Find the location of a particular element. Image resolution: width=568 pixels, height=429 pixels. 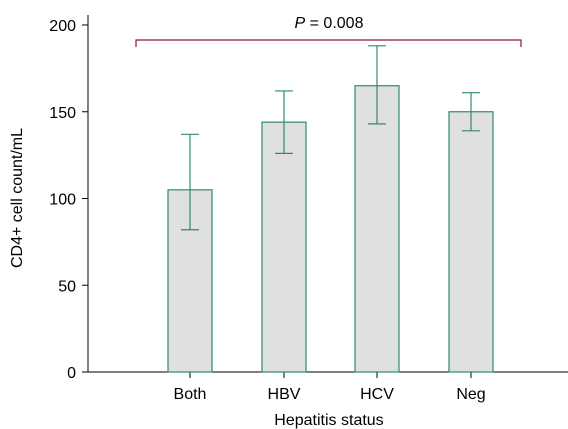

y-tick-label: 150 is located at coordinates (62, 113).